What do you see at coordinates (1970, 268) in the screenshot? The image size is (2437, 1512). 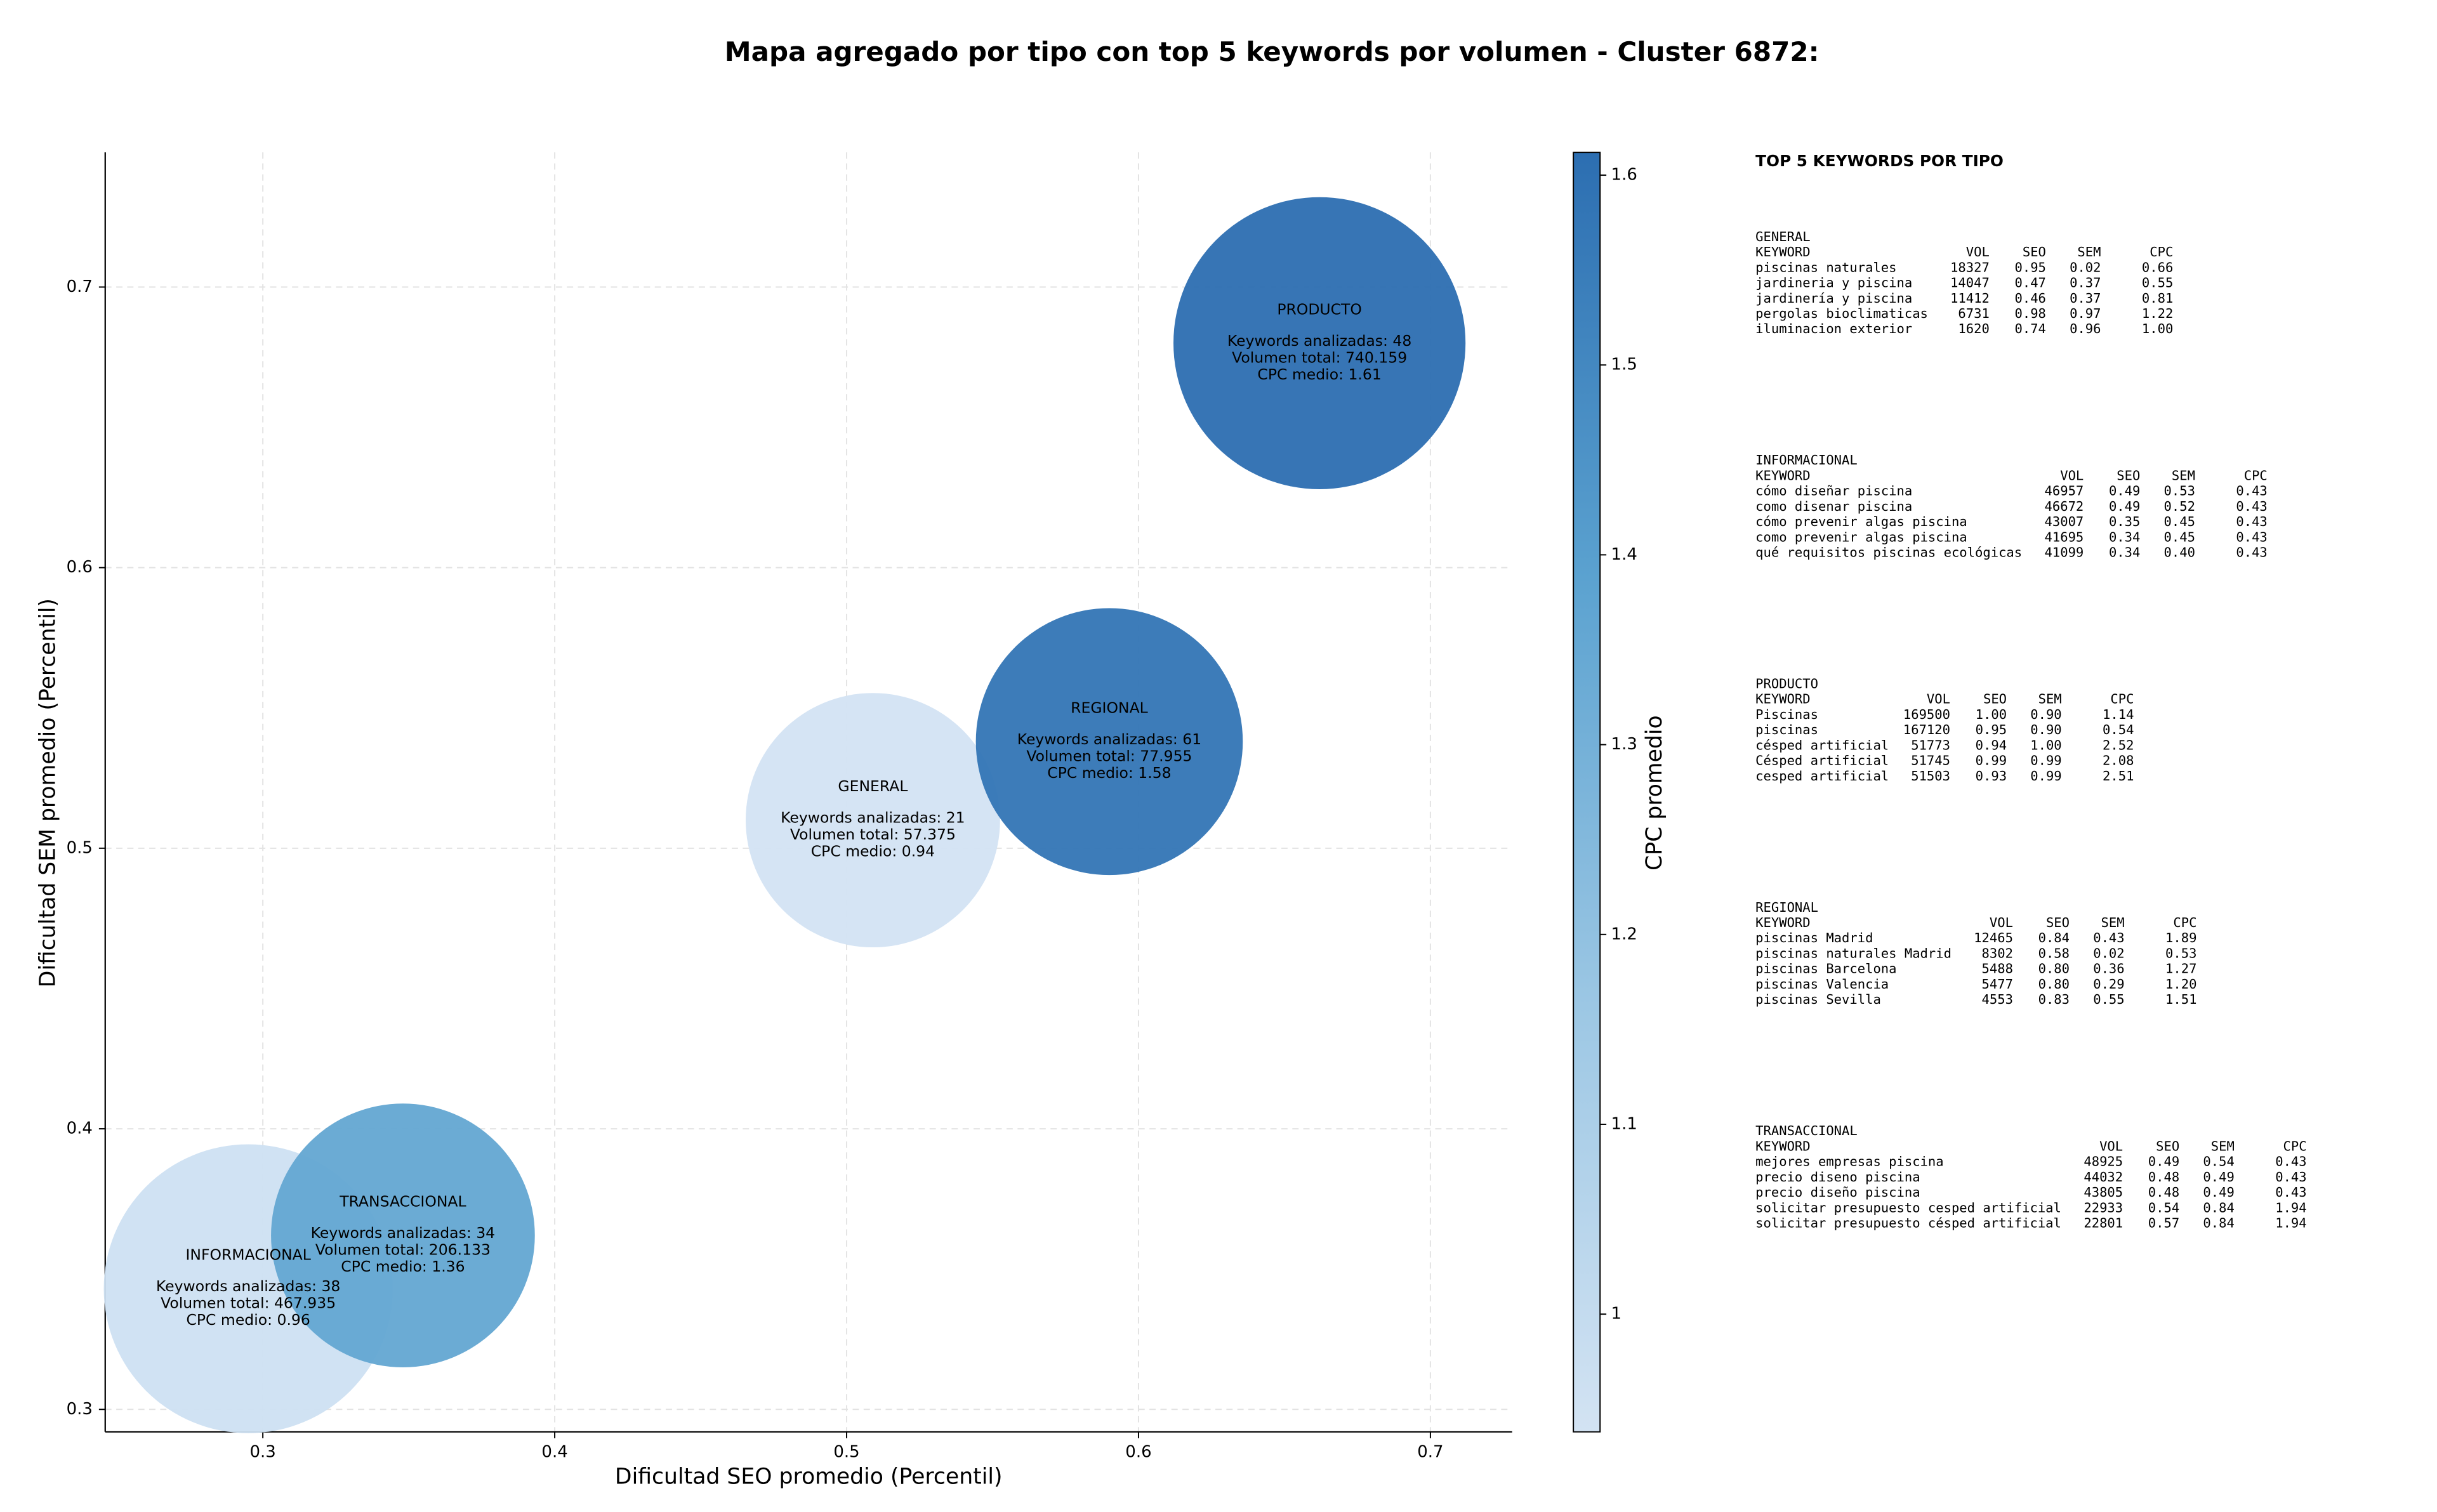 I see `table-cell: 18327` at bounding box center [1970, 268].